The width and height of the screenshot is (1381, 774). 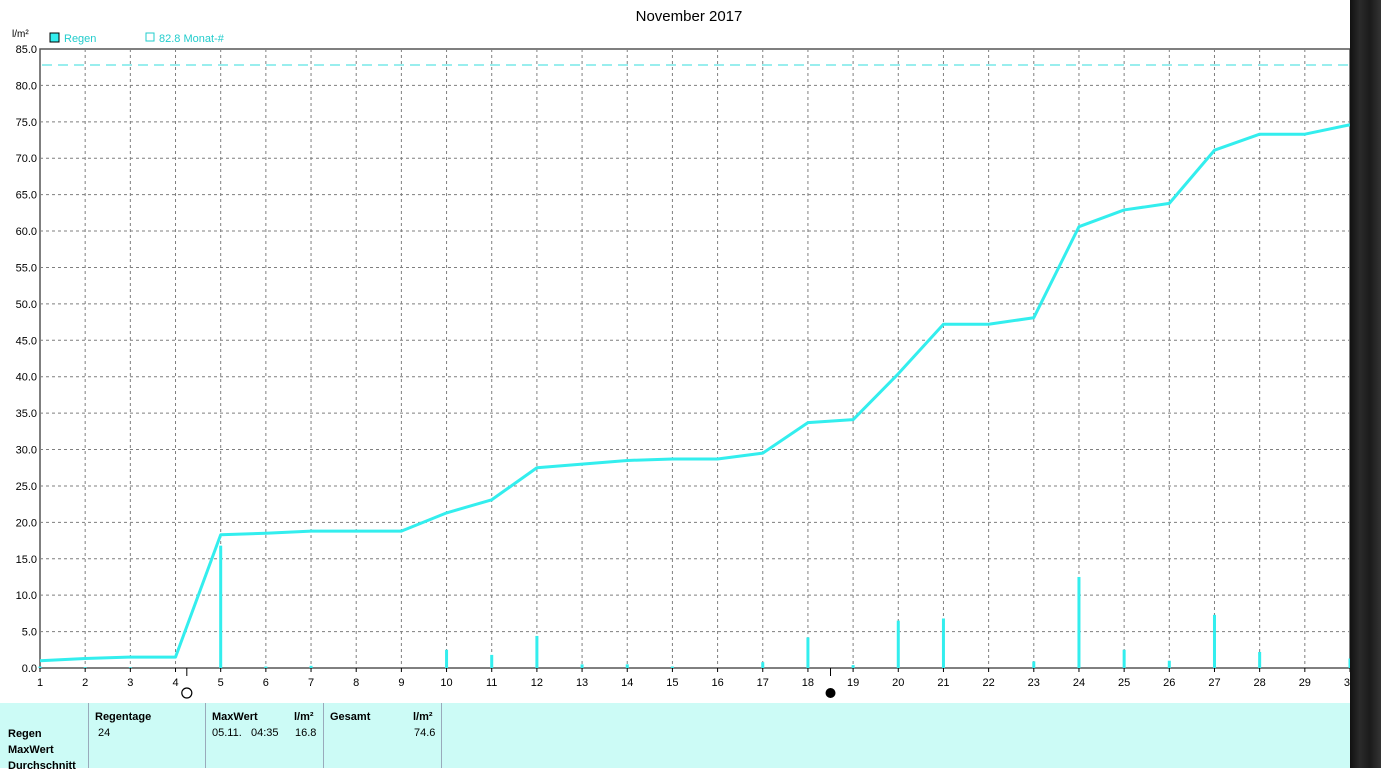 What do you see at coordinates (717, 683) in the screenshot?
I see `x-tick-label: 16` at bounding box center [717, 683].